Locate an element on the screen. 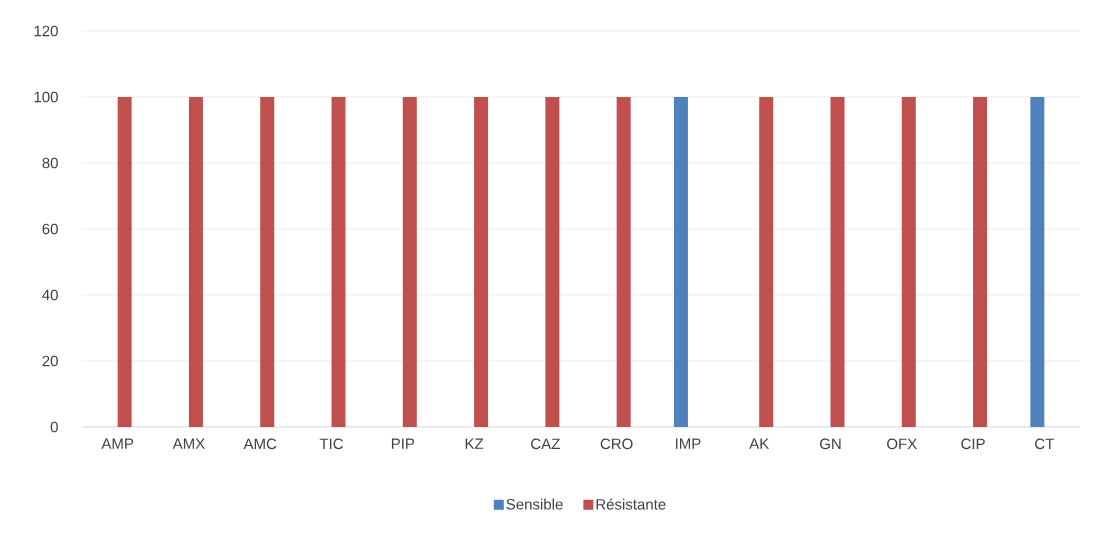 The image size is (1093, 538). y-tick-label: 120 is located at coordinates (46, 31).